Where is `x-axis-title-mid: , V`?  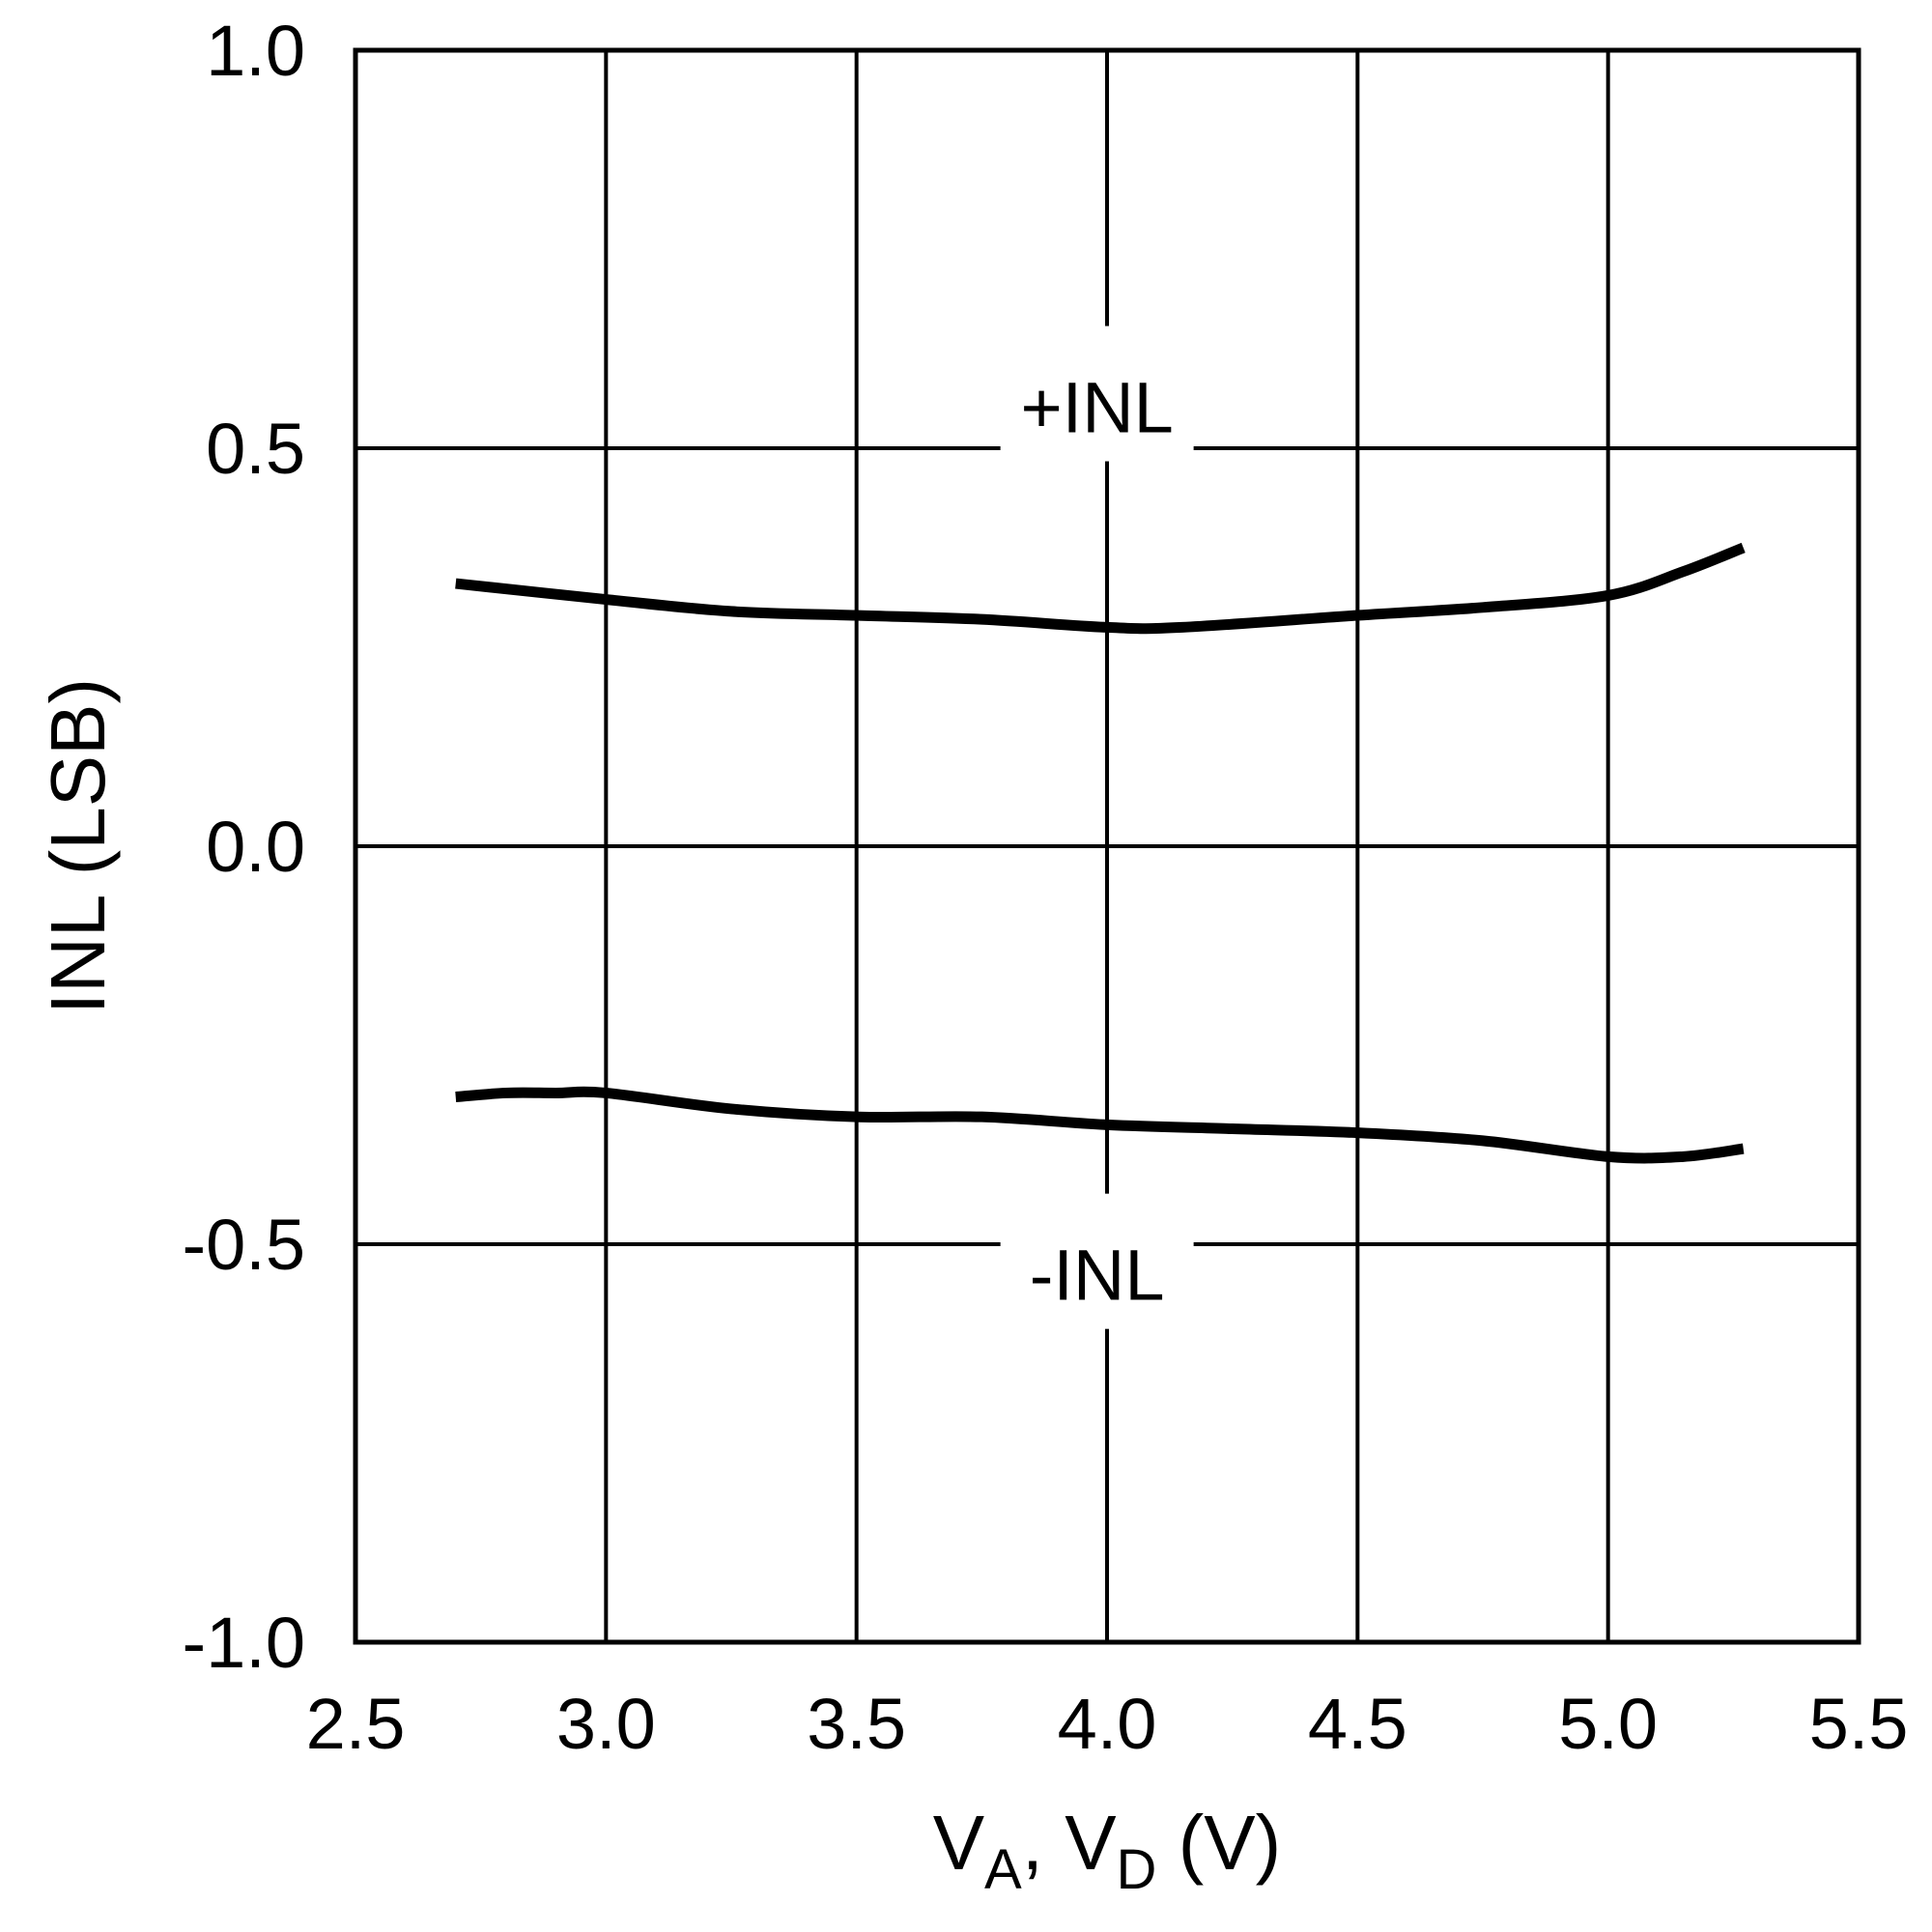
x-axis-title-mid: , V is located at coordinates (1069, 1843).